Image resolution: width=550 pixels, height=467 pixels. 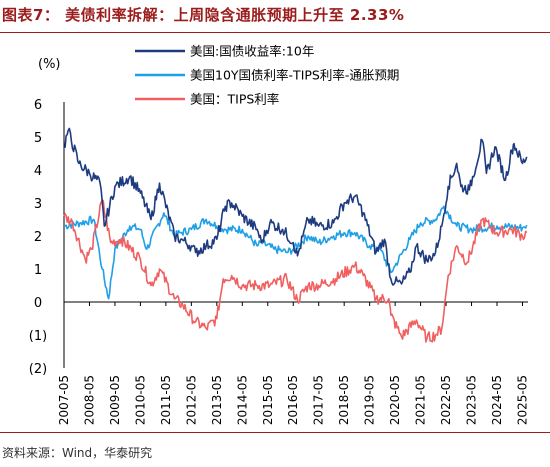 What do you see at coordinates (203, 15) in the screenshot?
I see `figure-title: 图表7： 美债利率拆解：上周隐含通胀预期上升至 2.33%` at bounding box center [203, 15].